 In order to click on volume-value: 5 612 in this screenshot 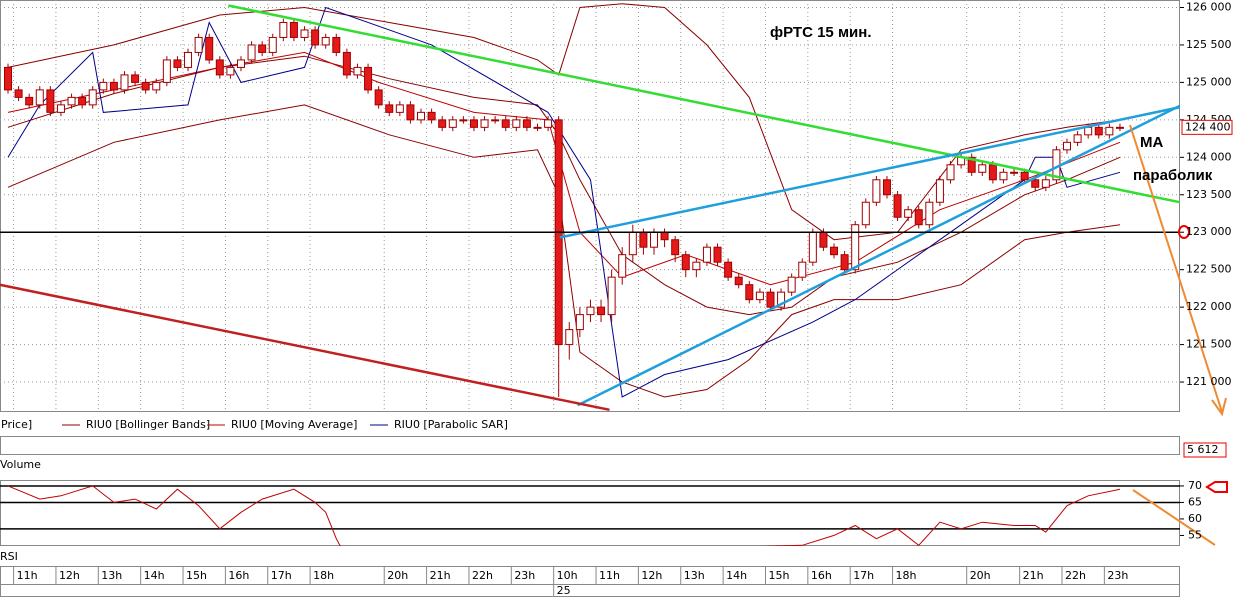, I will do `click(1203, 449)`.